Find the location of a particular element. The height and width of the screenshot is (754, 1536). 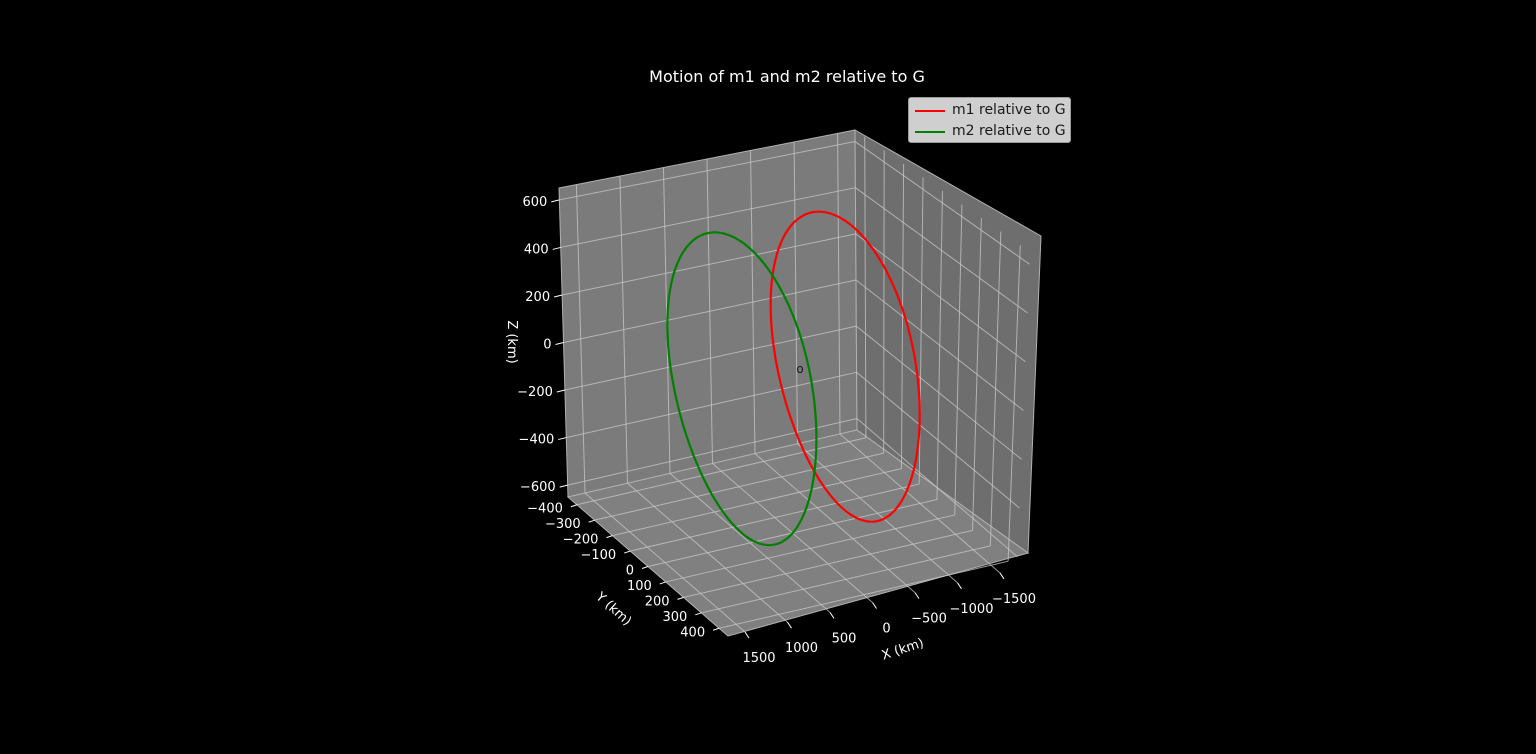

series-line-m2 is located at coordinates (742, 389).